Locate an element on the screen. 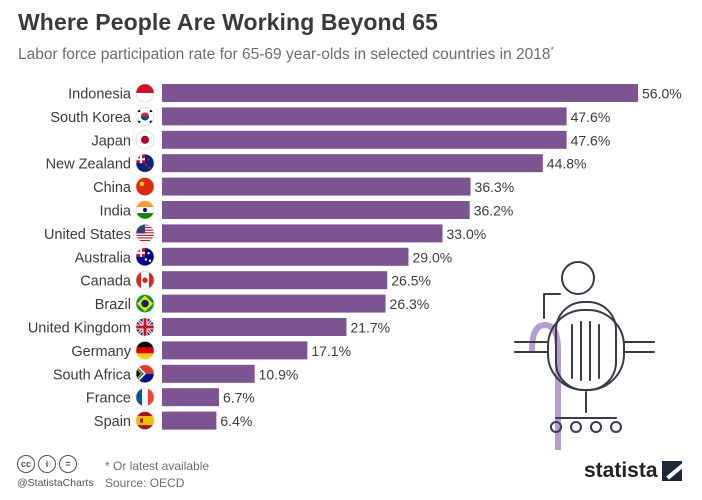 This screenshot has width=702, height=500. source-text: Source: OECD is located at coordinates (145, 483).